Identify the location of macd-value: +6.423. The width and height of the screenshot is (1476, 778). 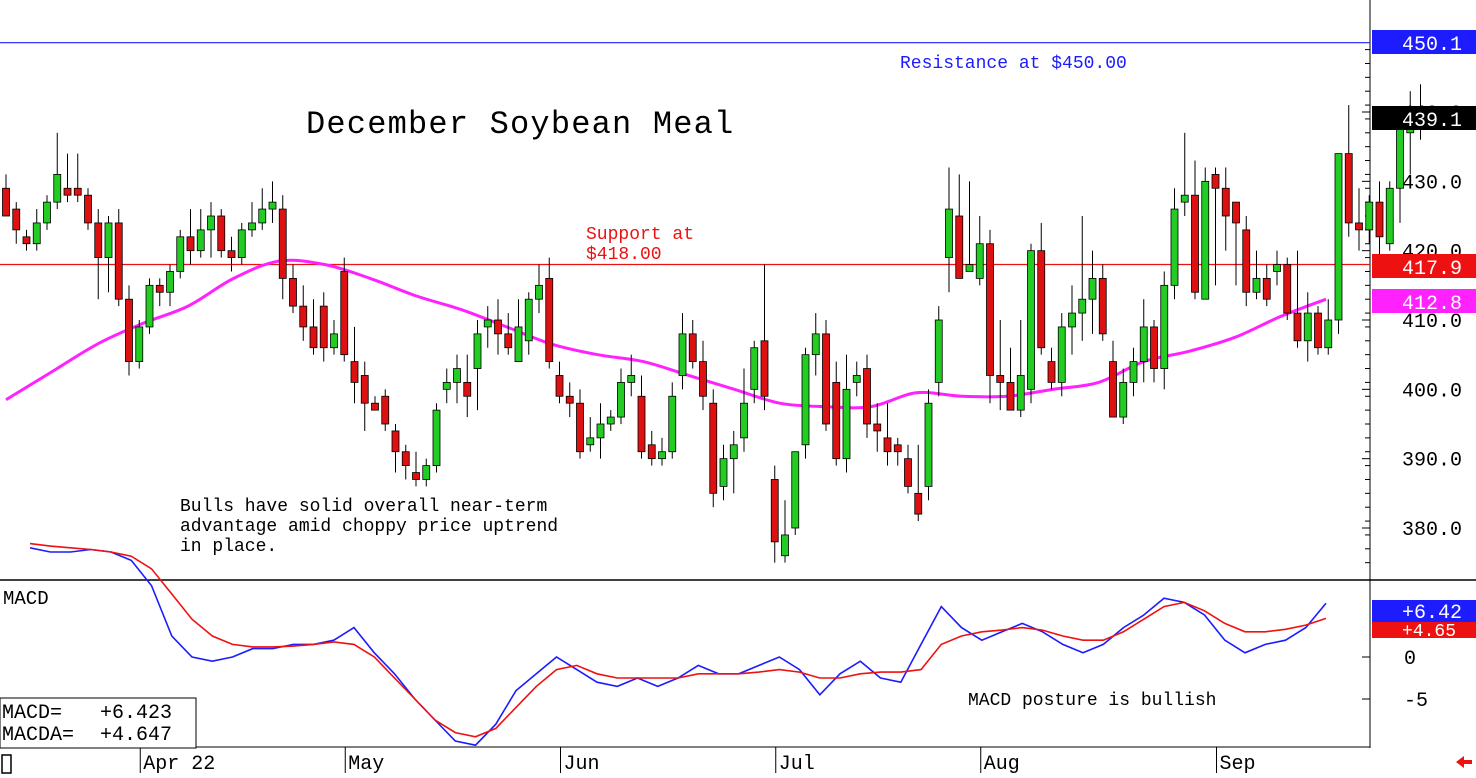
(136, 713).